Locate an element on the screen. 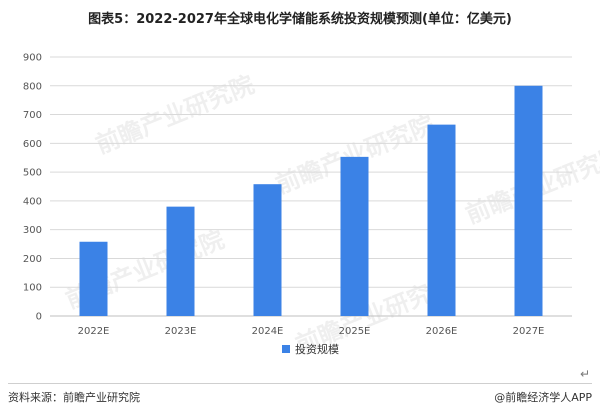 This screenshot has height=415, width=600. y-tick-label: 800 is located at coordinates (32, 86).